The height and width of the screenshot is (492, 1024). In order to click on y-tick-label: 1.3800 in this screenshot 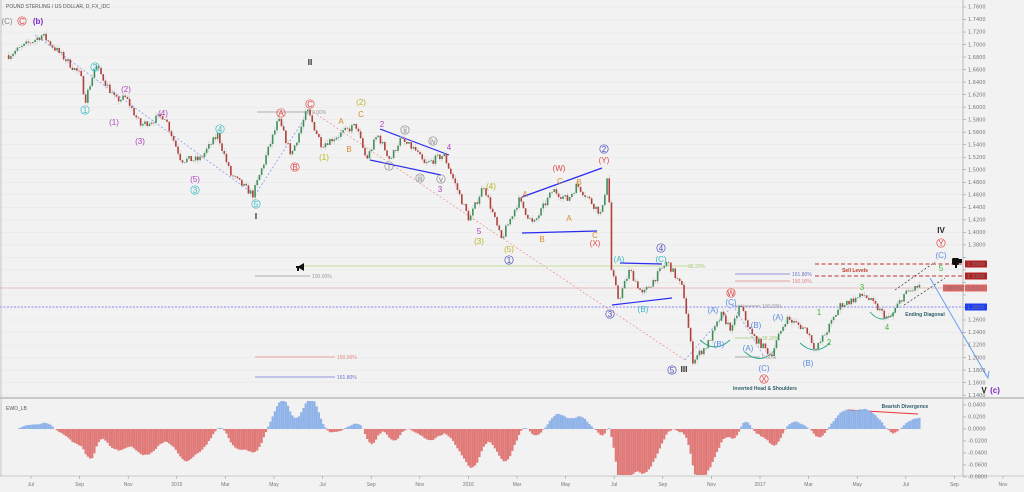, I will do `click(977, 246)`.